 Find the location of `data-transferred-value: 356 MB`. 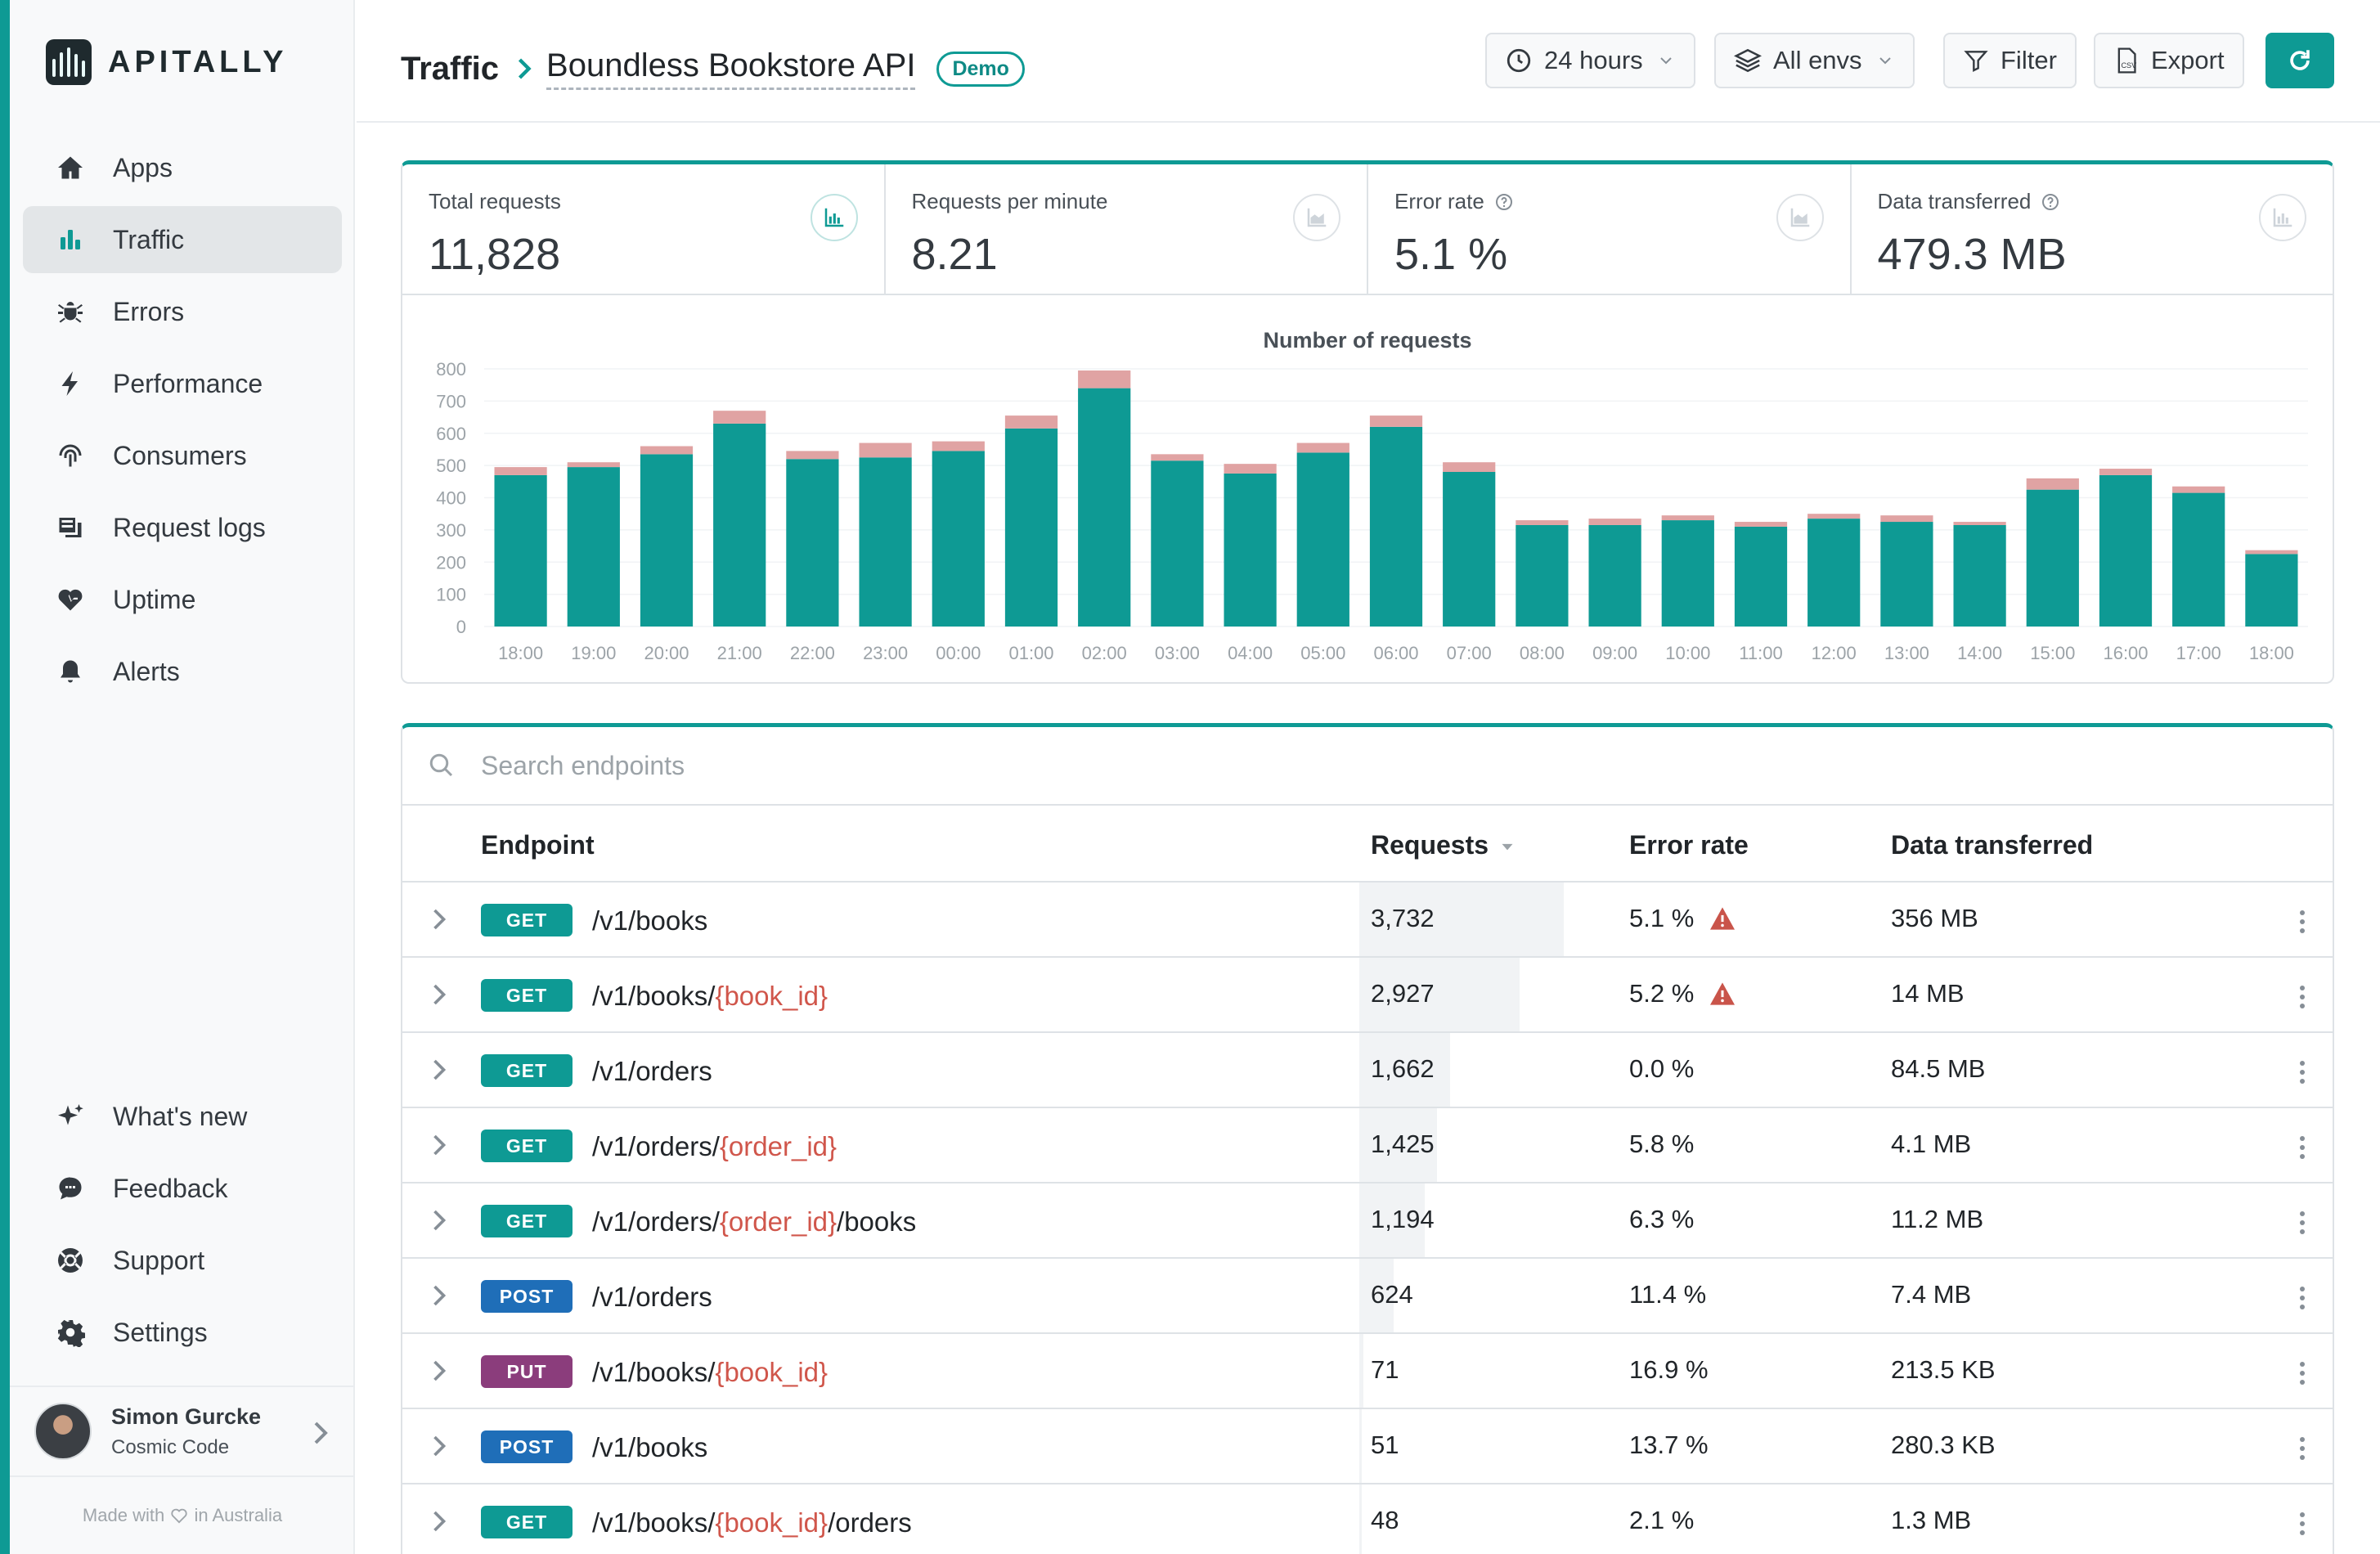

data-transferred-value: 356 MB is located at coordinates (1935, 918).